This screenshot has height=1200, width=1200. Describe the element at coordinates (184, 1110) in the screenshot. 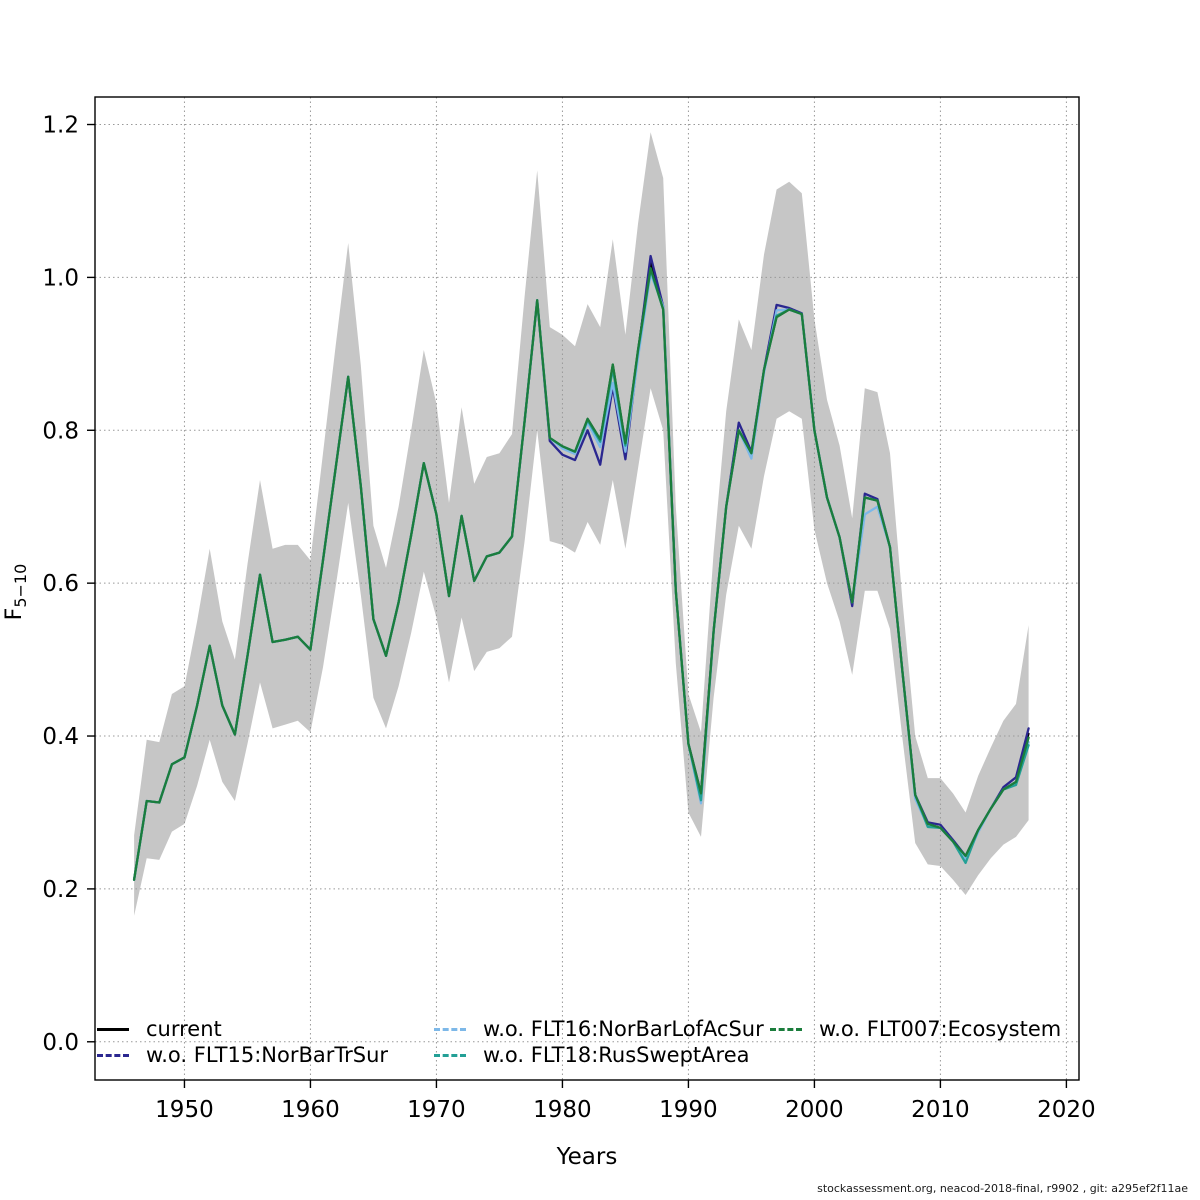

I see `svg-text: 1950` at that location.